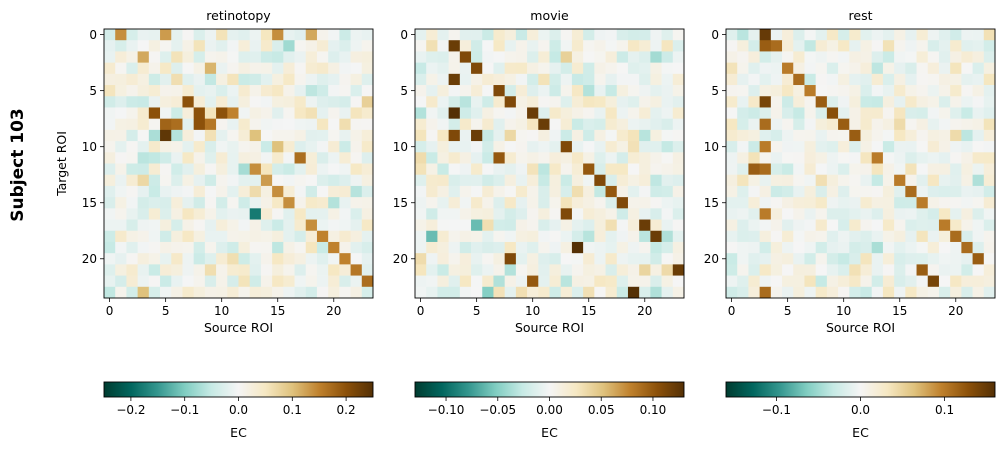 Image resolution: width=1004 pixels, height=454 pixels. What do you see at coordinates (238, 432) in the screenshot?
I see `colorbar-label: EC` at bounding box center [238, 432].